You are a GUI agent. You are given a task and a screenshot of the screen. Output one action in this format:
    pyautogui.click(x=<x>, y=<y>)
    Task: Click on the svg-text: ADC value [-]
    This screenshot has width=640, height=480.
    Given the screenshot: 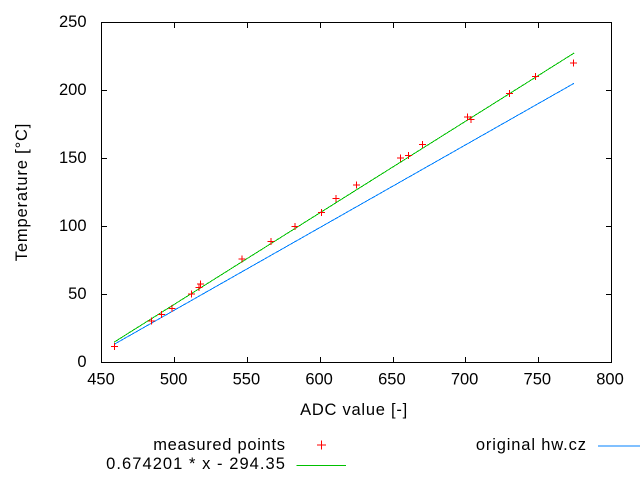 What is the action you would take?
    pyautogui.click(x=354, y=410)
    